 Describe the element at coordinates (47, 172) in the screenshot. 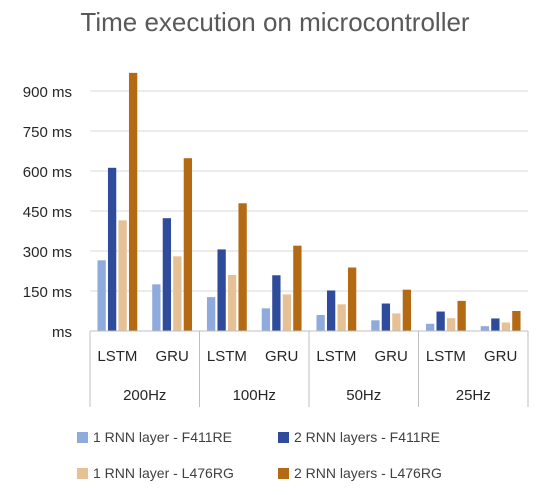

I see `y-tick-label: 600 ms` at that location.